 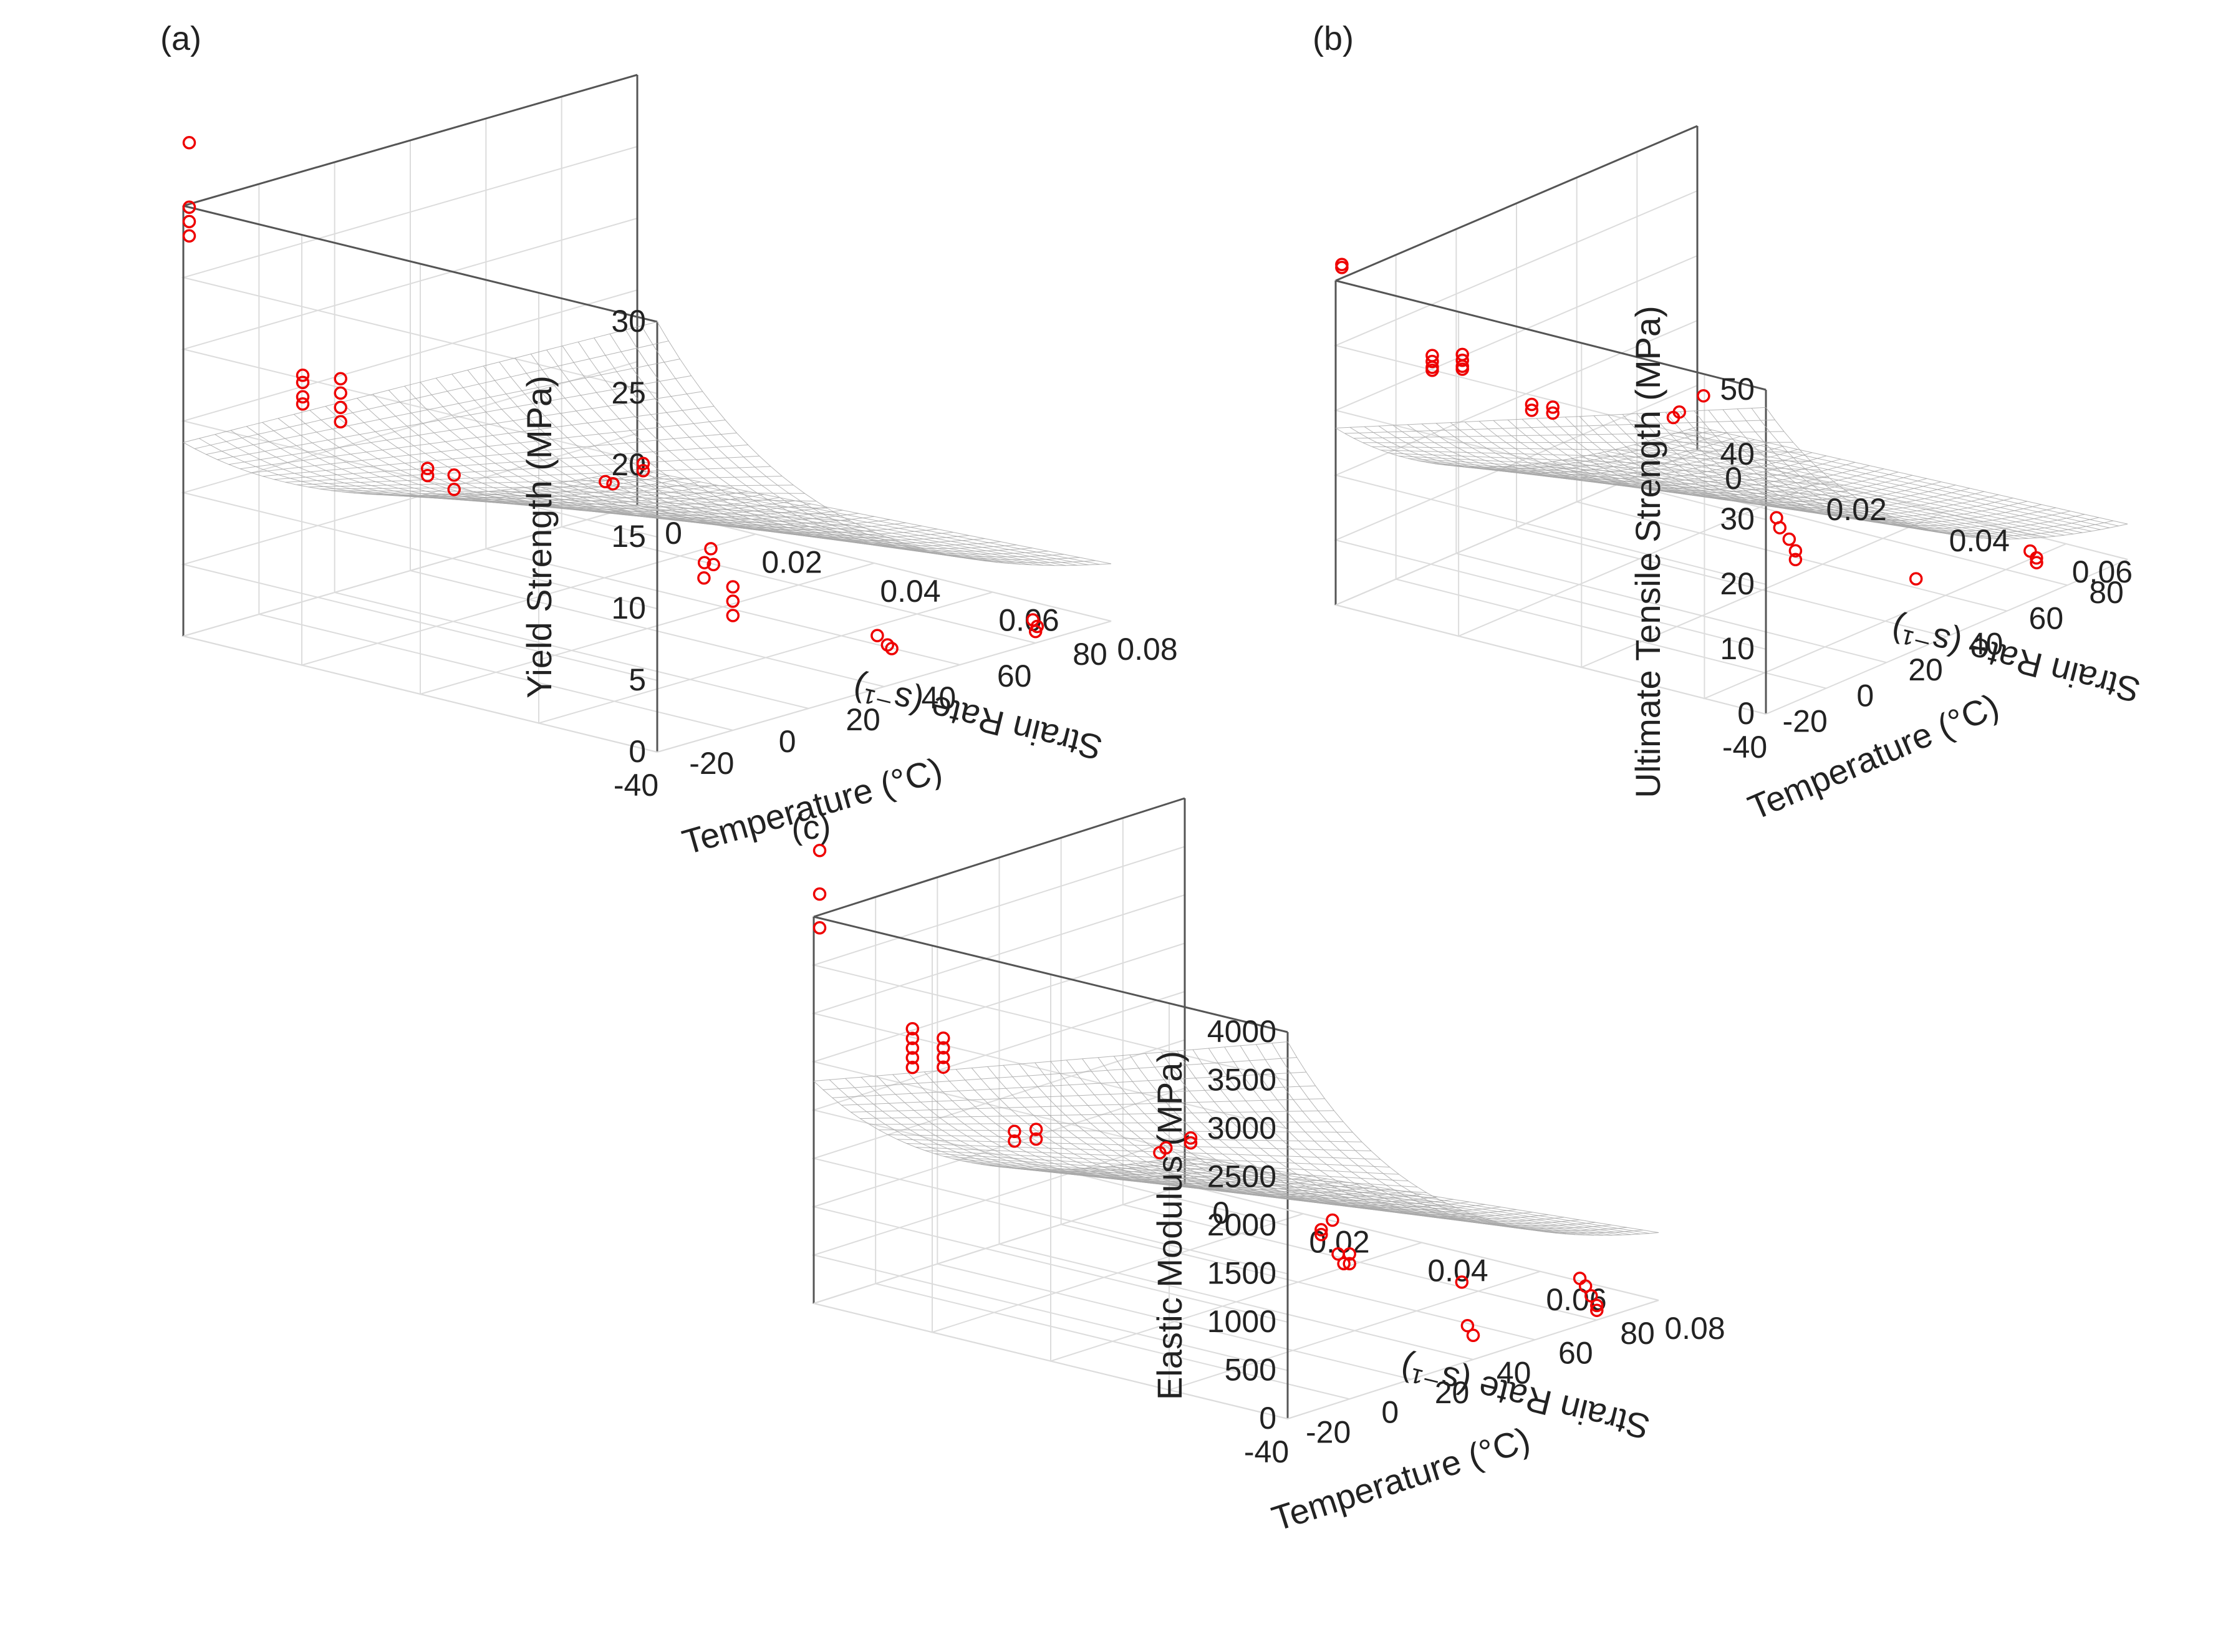 I want to click on z-tick-label: 2000, so click(x=1241, y=1224).